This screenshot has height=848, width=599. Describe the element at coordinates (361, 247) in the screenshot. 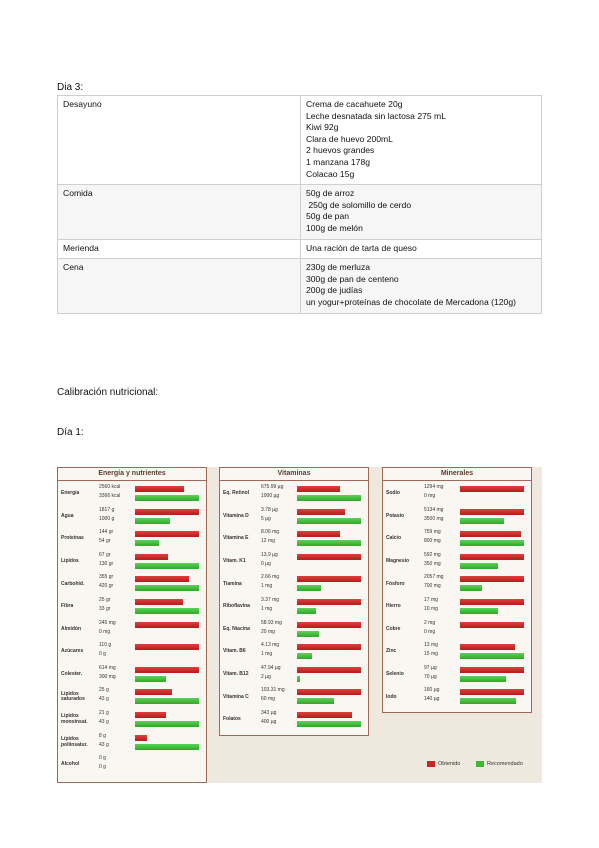

I see `meal-item: Una ración de tarta de queso` at that location.